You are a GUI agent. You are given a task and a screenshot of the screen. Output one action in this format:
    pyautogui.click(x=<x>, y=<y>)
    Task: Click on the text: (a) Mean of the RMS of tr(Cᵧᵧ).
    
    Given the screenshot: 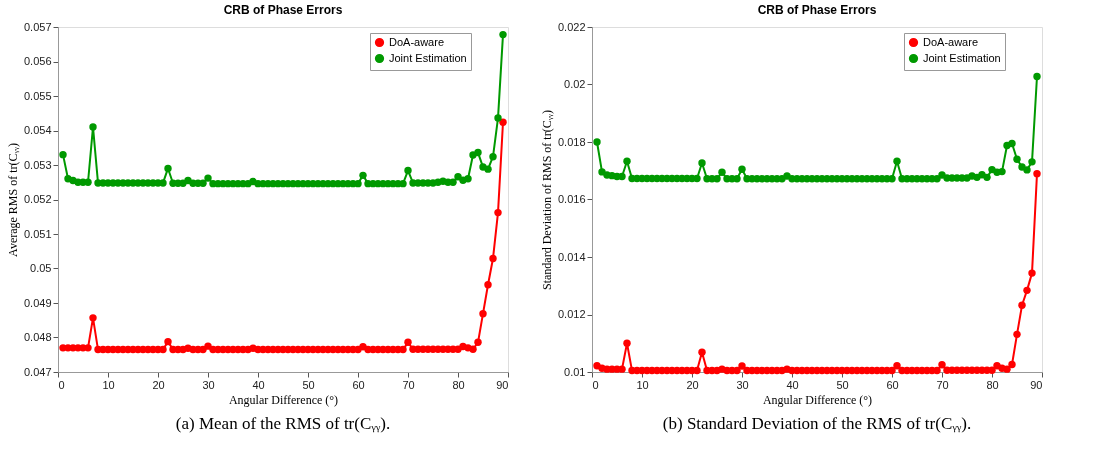 What is the action you would take?
    pyautogui.click(x=283, y=423)
    